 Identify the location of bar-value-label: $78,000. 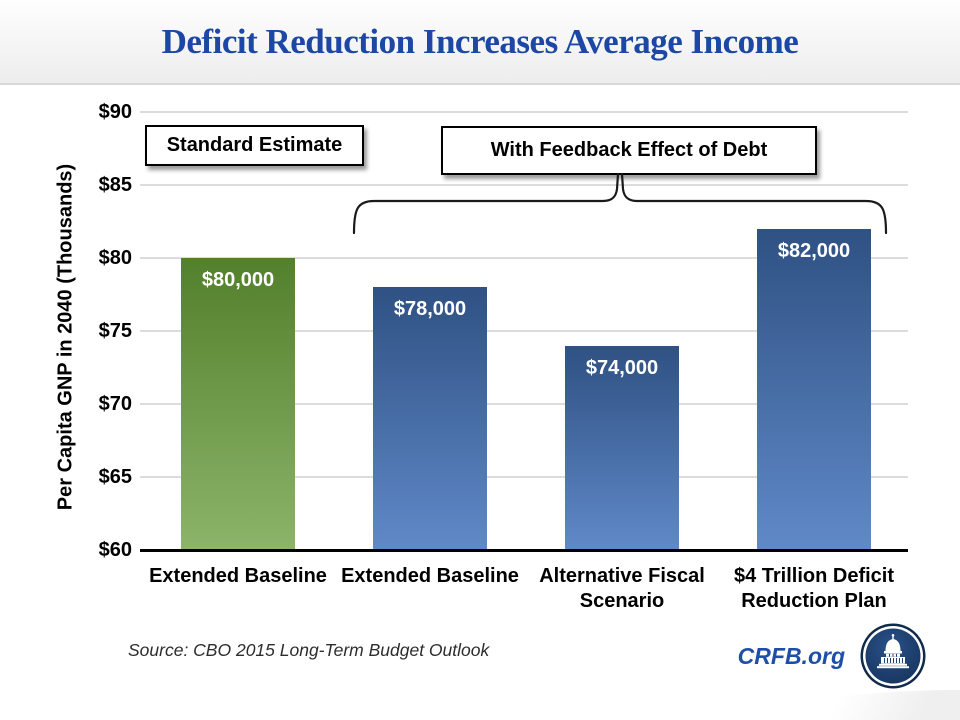
(430, 309).